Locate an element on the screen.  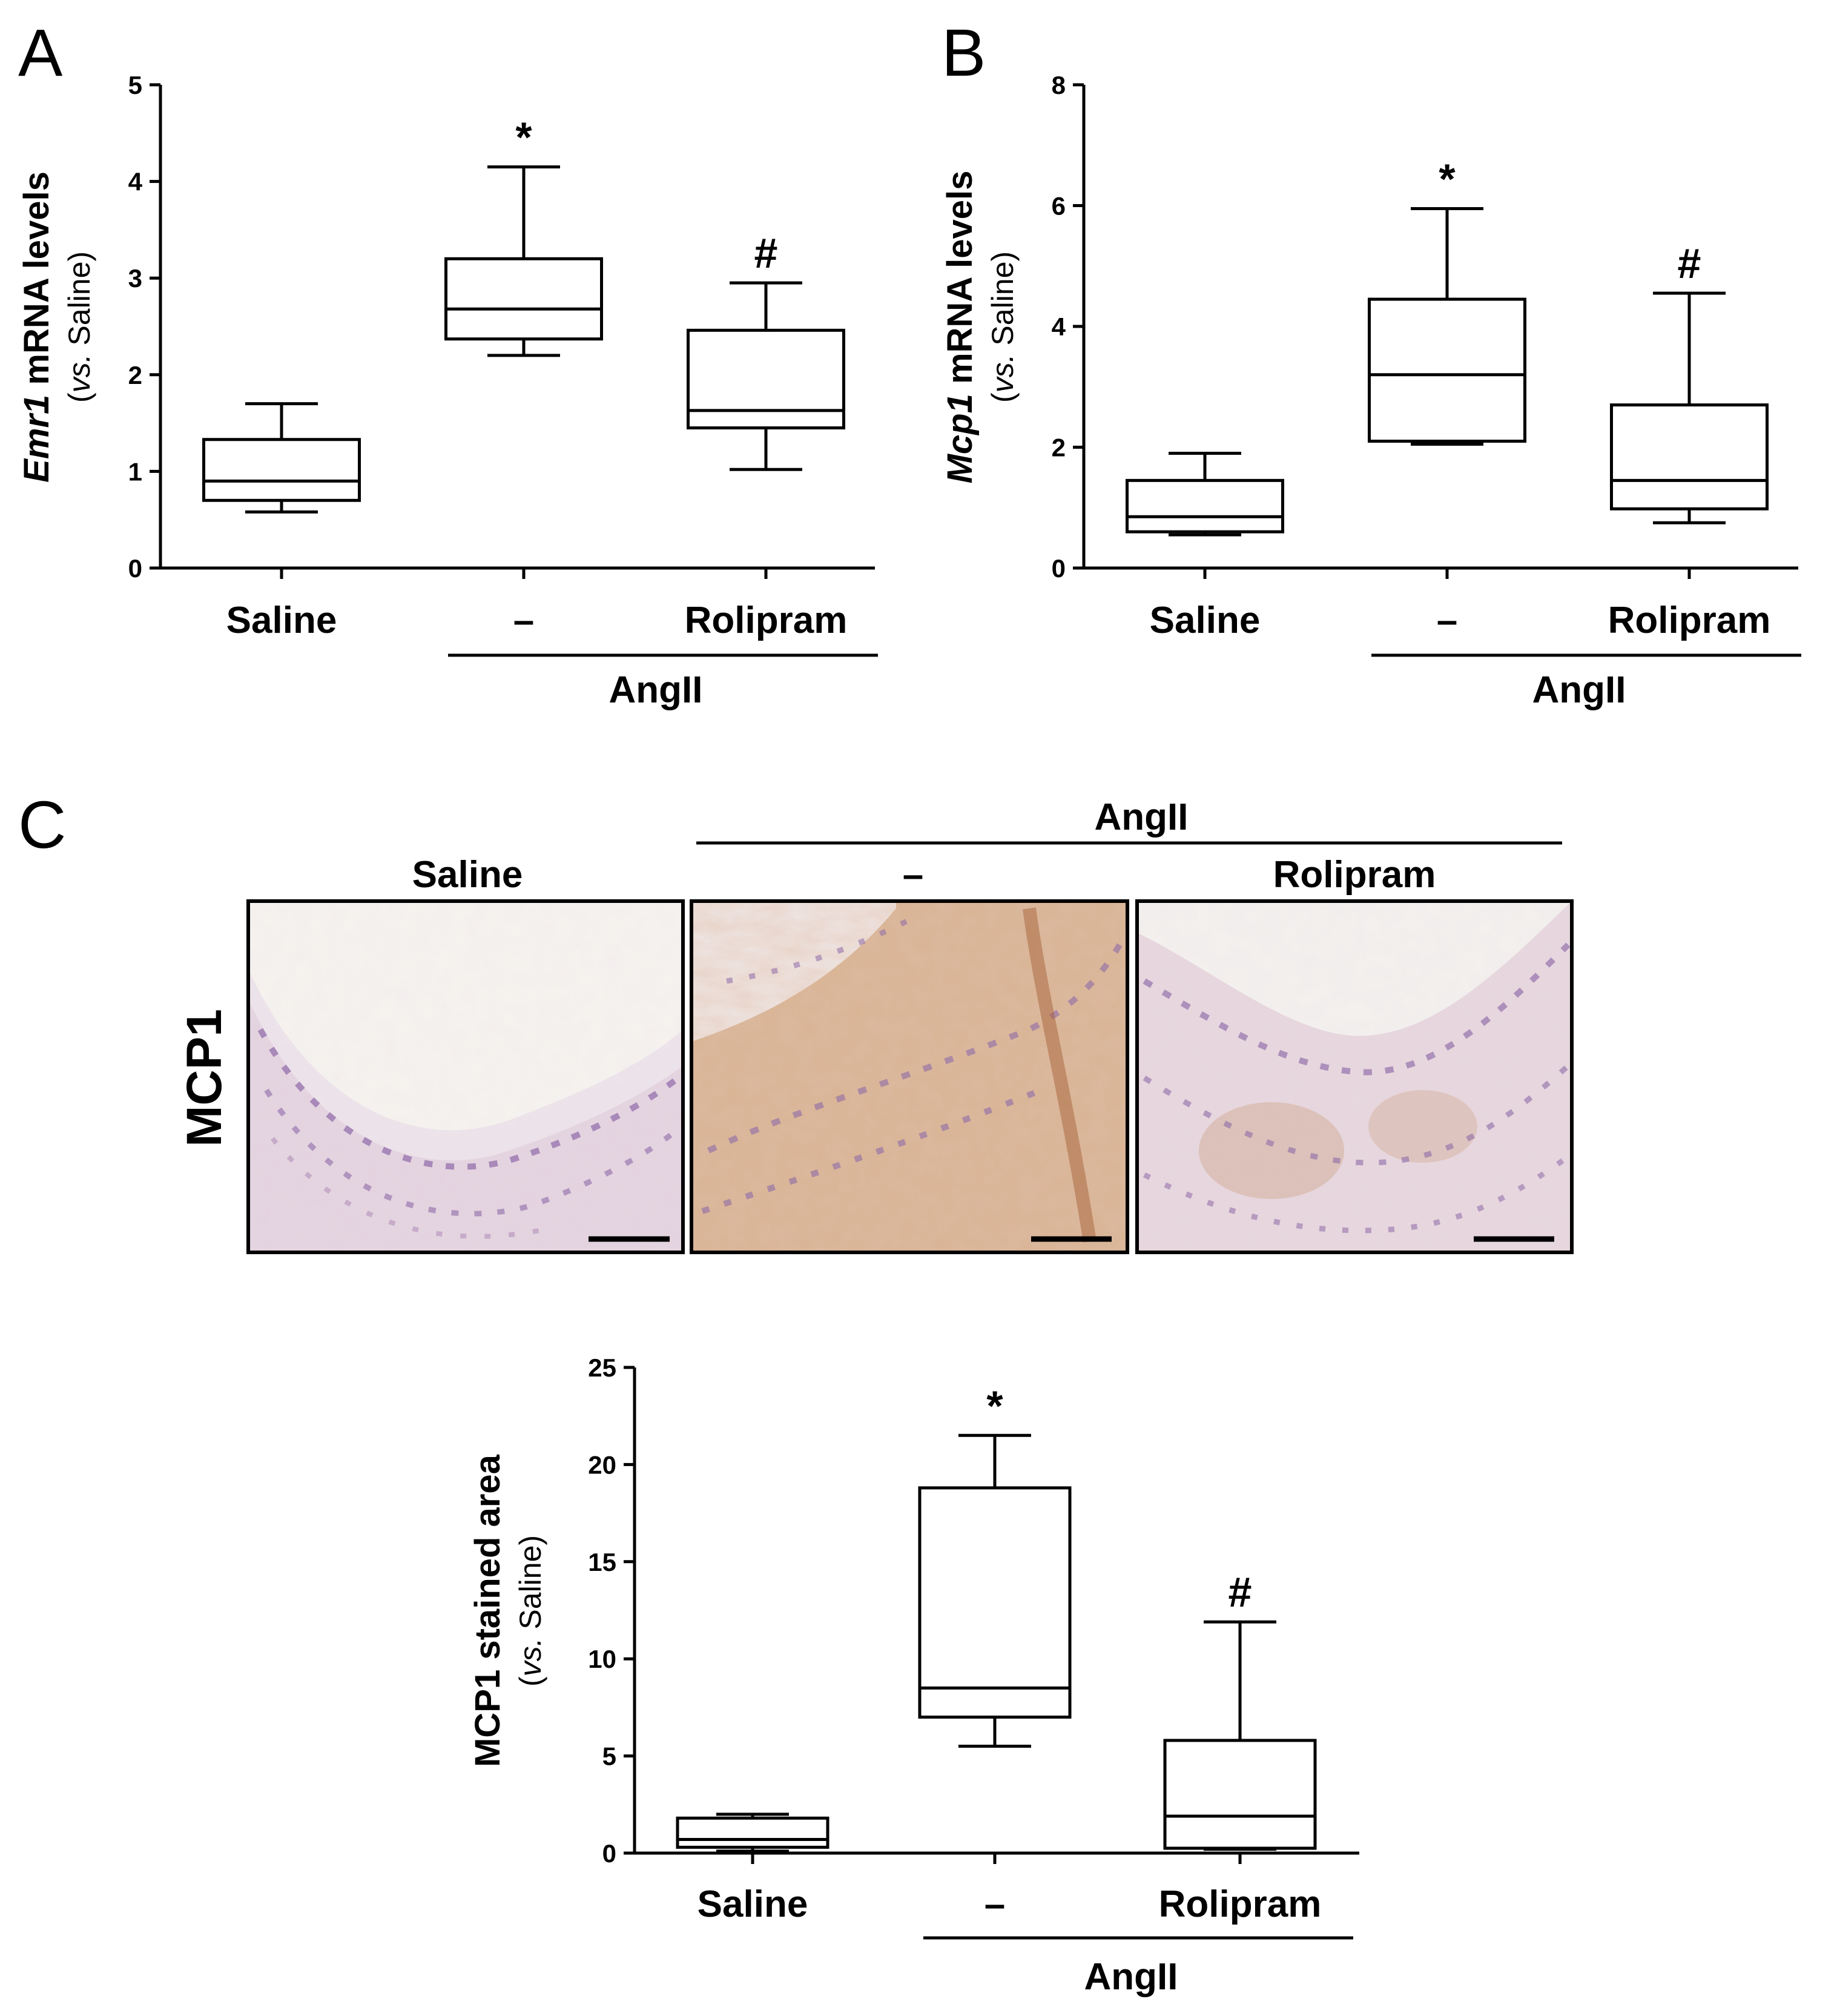
y-tick-label: 25 is located at coordinates (602, 1368).